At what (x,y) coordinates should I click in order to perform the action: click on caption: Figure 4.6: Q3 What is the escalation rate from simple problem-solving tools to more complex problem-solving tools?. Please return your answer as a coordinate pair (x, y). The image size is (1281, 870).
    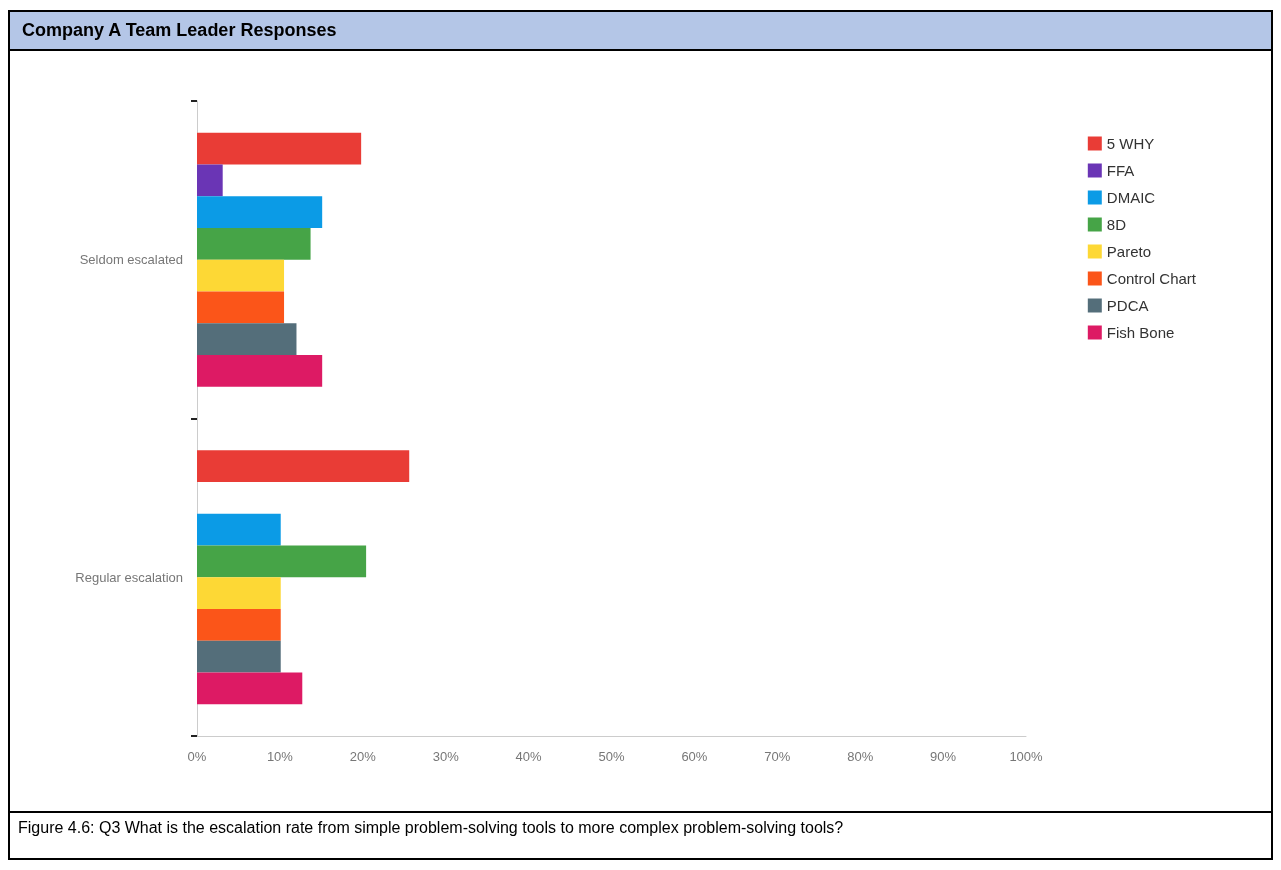
    Looking at the image, I should click on (640, 834).